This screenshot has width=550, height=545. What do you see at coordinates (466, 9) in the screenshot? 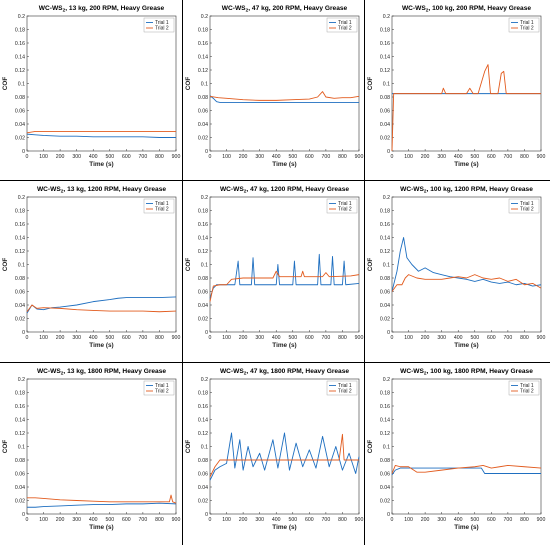
I see `chart-title: WC-WS2, 100 kg, 200 RPM, Heavy Grease` at bounding box center [466, 9].